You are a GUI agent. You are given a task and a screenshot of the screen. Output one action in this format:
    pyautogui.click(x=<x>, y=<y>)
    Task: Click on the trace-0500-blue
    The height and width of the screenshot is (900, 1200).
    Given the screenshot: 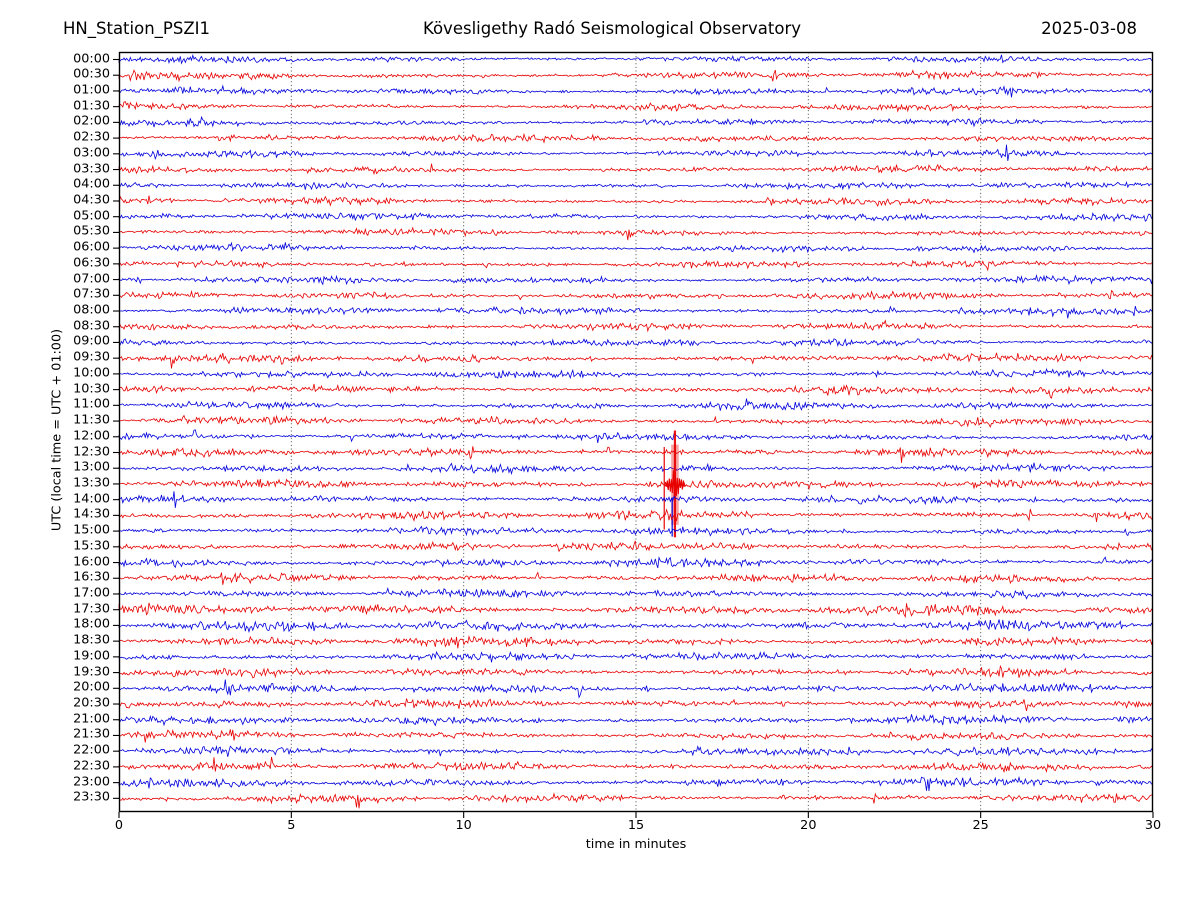 What is the action you would take?
    pyautogui.click(x=635, y=217)
    